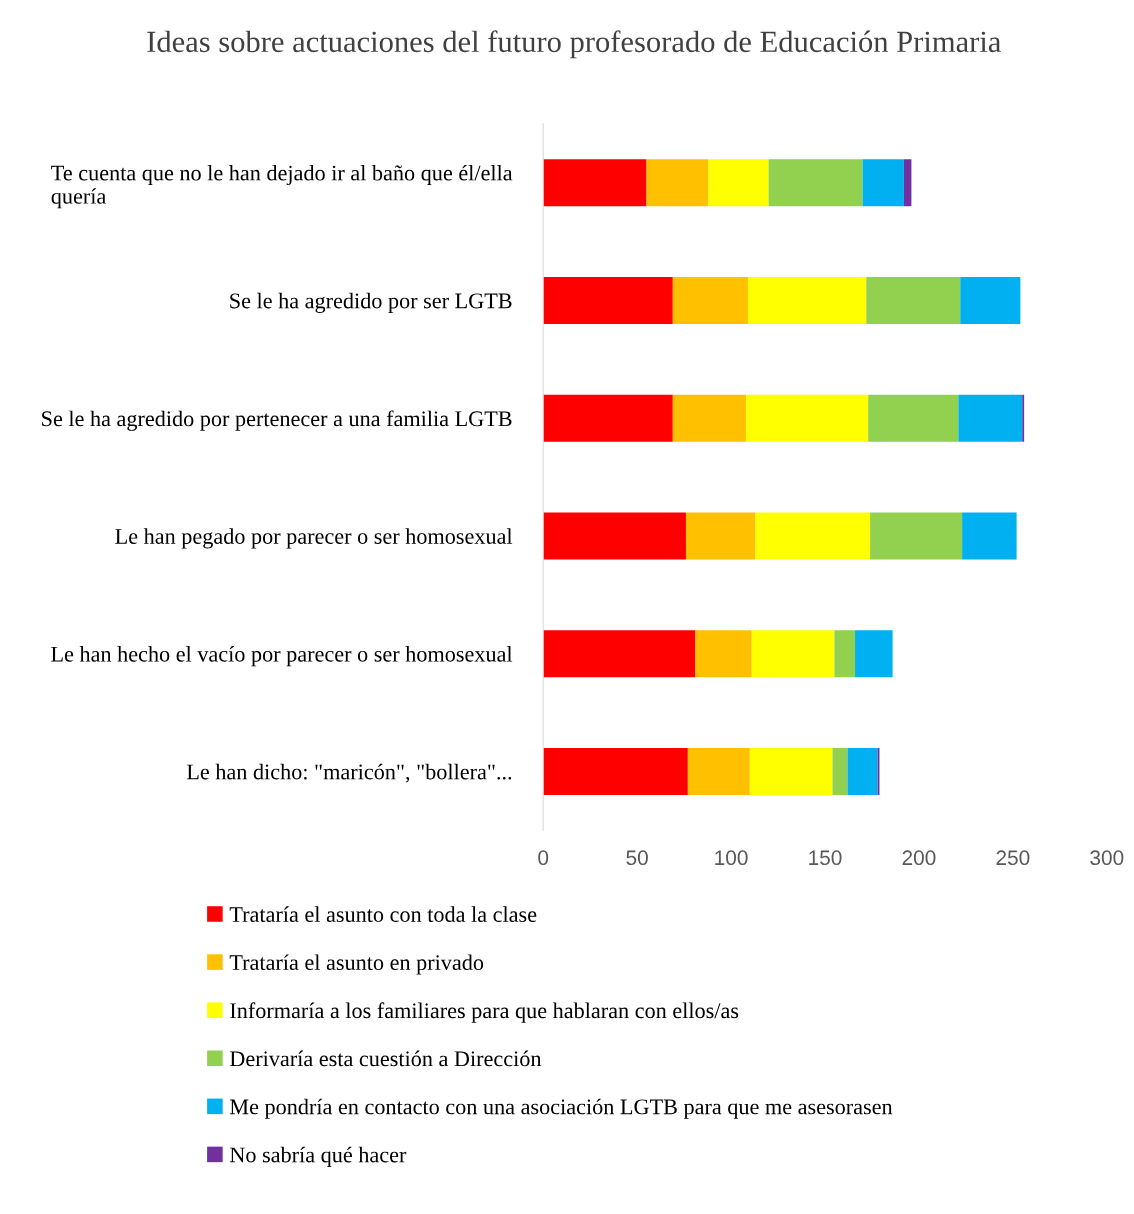 This screenshot has width=1134, height=1214. Describe the element at coordinates (574, 44) in the screenshot. I see `chart-title: Ideas sobre actuaciones del futuro profesorado de Educación Primaria` at that location.